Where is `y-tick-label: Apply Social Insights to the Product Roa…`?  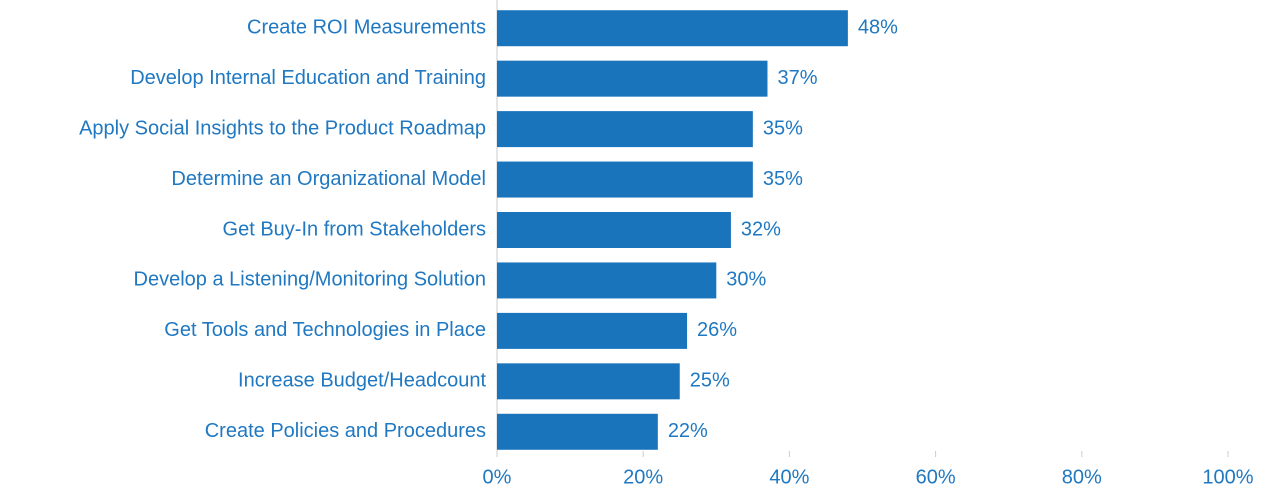 y-tick-label: Apply Social Insights to the Product Roa… is located at coordinates (282, 128).